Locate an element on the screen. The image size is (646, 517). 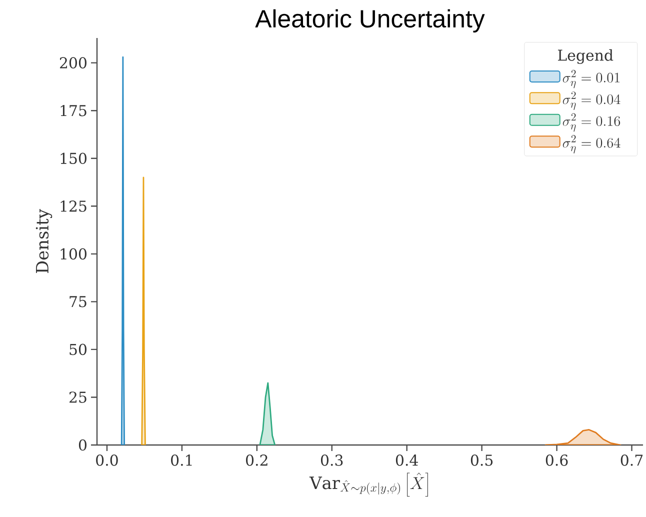
y-tick-label: 0 is located at coordinates (82, 445).